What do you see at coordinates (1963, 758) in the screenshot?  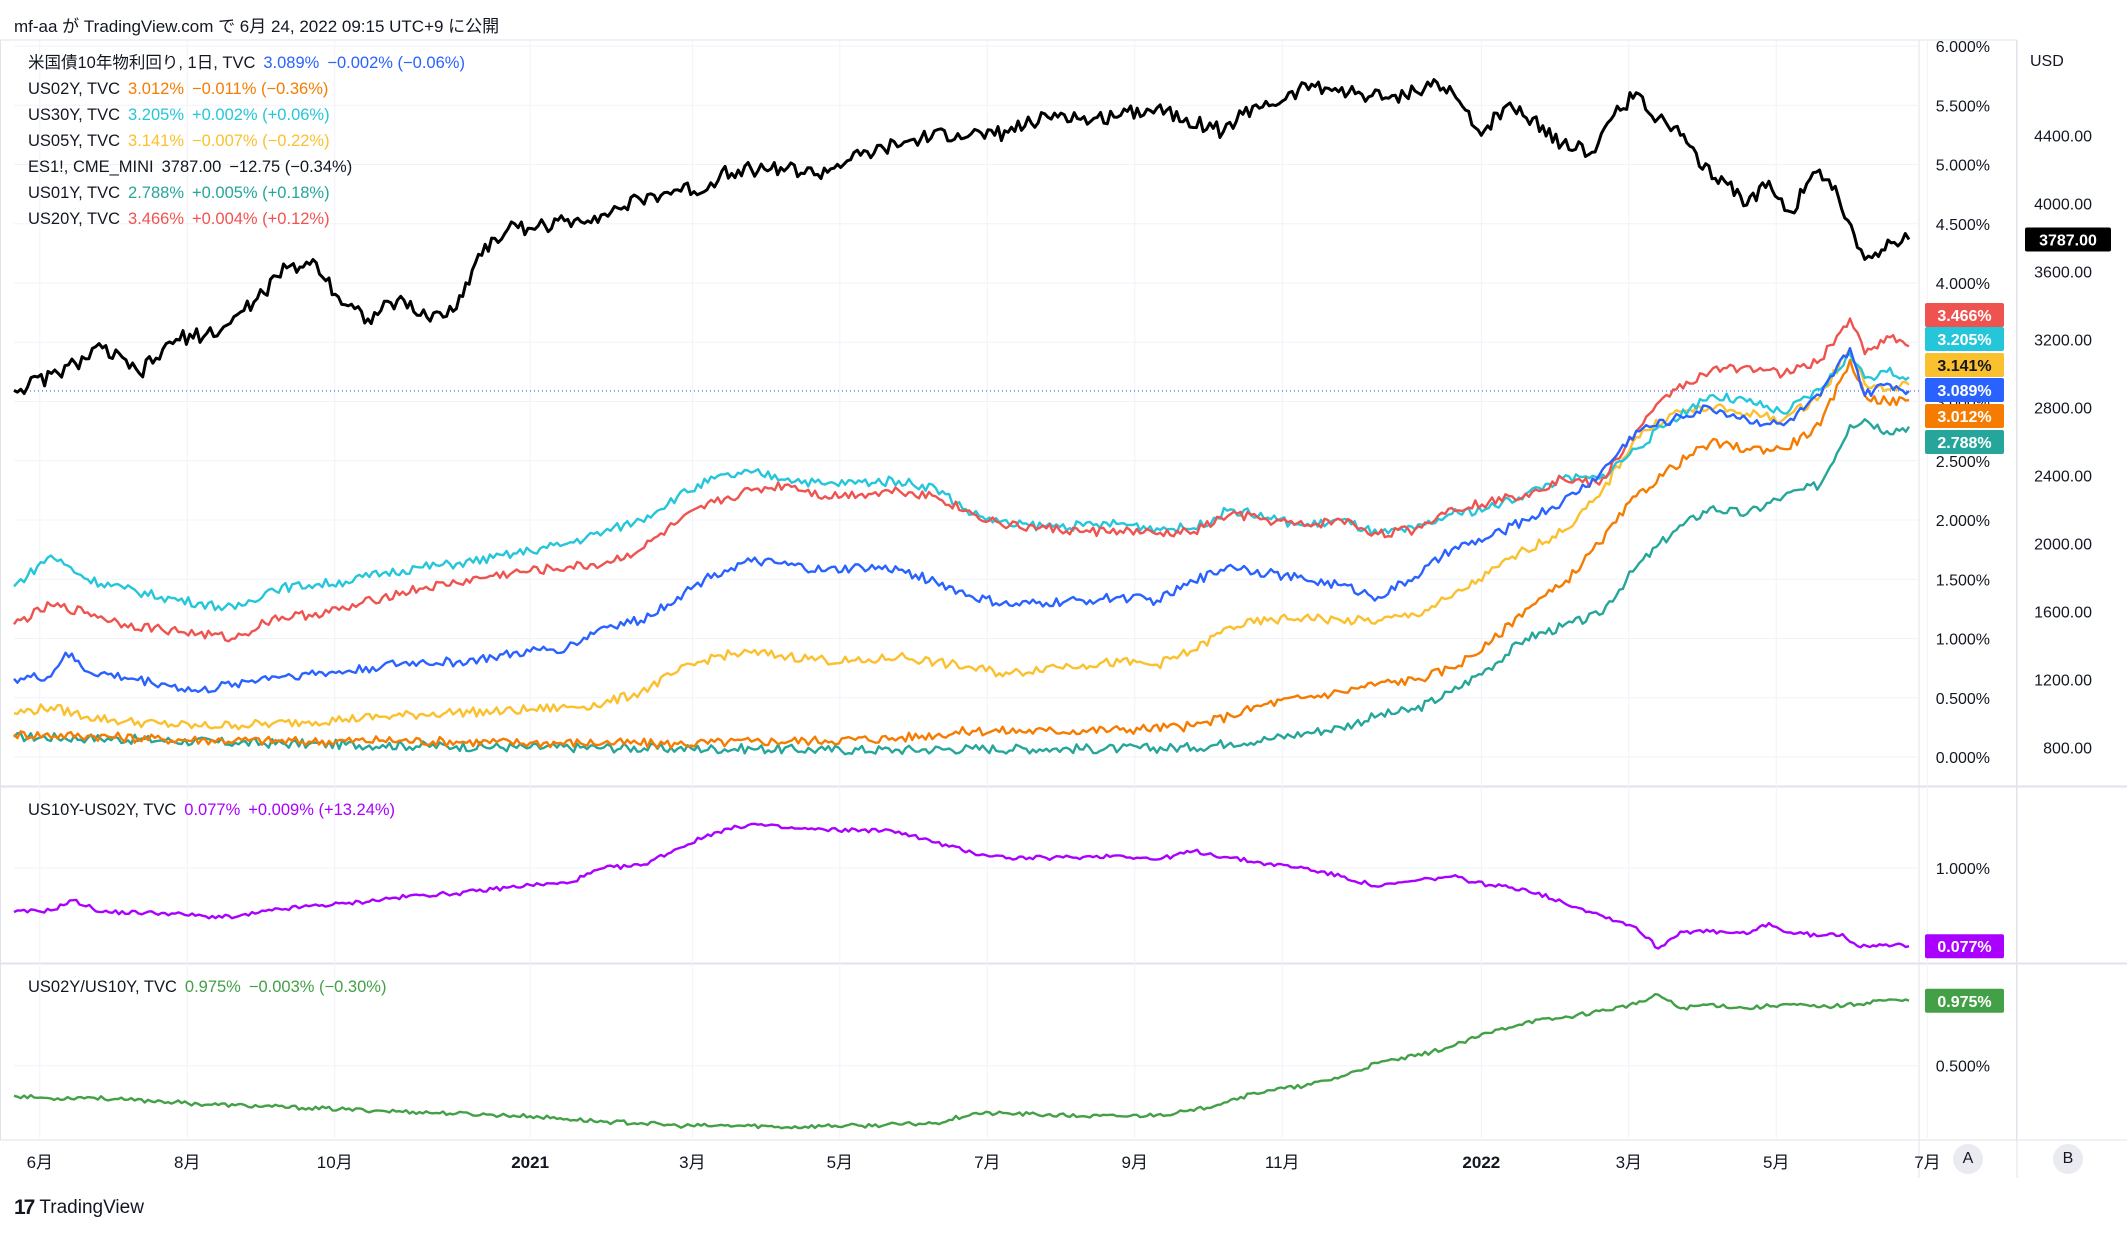 I see `percent-tick-label: 0.000%` at bounding box center [1963, 758].